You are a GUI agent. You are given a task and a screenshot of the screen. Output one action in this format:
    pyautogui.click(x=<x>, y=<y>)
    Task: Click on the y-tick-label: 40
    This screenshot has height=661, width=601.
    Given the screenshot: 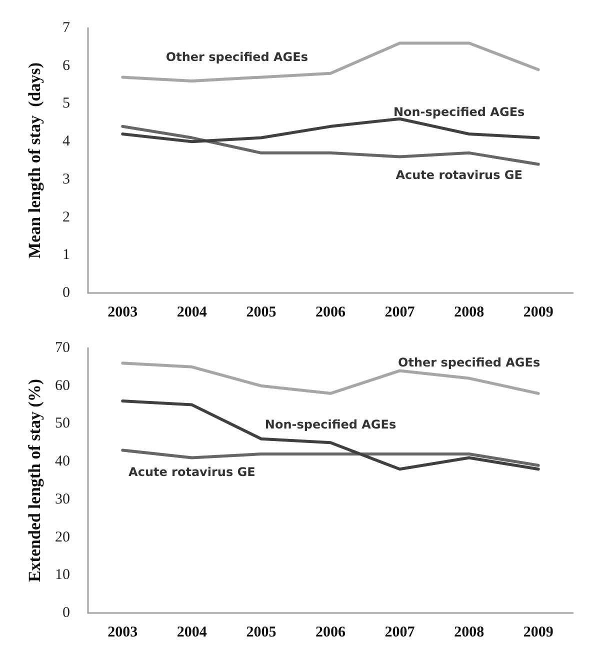 What is the action you would take?
    pyautogui.click(x=62, y=462)
    